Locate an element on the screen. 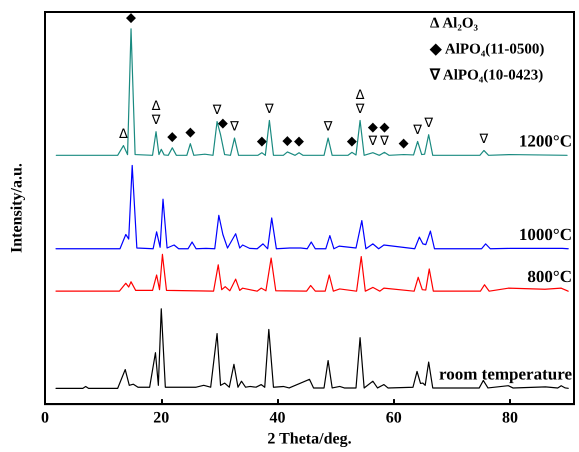 This screenshot has width=579, height=452. series-label: 1000°C is located at coordinates (545, 234).